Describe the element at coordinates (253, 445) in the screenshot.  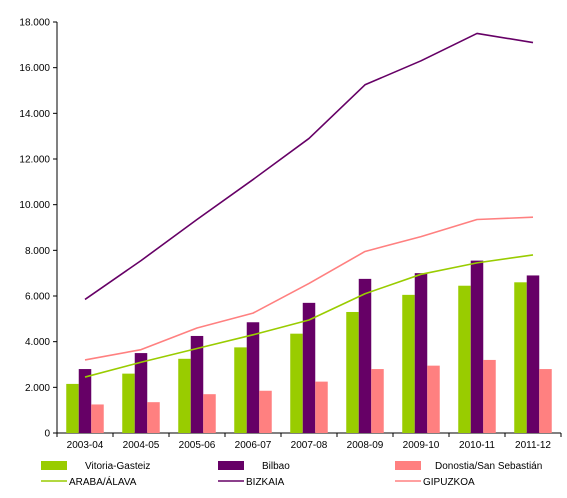
I see `x-tick-label: 2006-07` at that location.